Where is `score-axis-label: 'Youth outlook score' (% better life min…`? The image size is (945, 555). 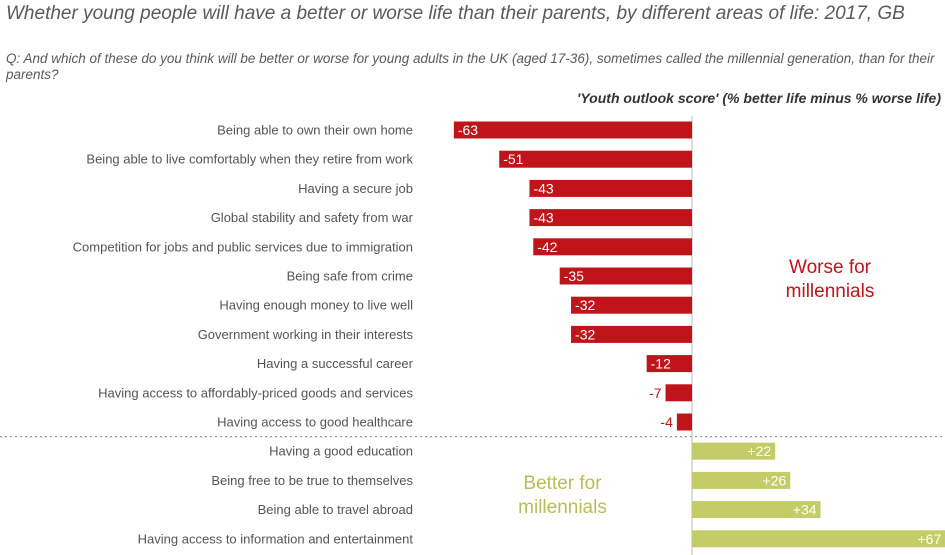
score-axis-label: 'Youth outlook score' (% better life min… is located at coordinates (759, 98).